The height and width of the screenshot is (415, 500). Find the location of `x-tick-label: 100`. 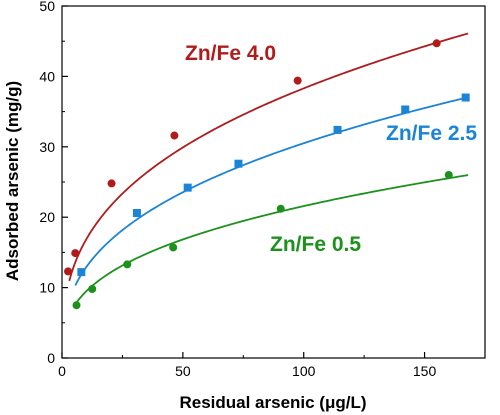

x-tick-label: 100 is located at coordinates (304, 371).